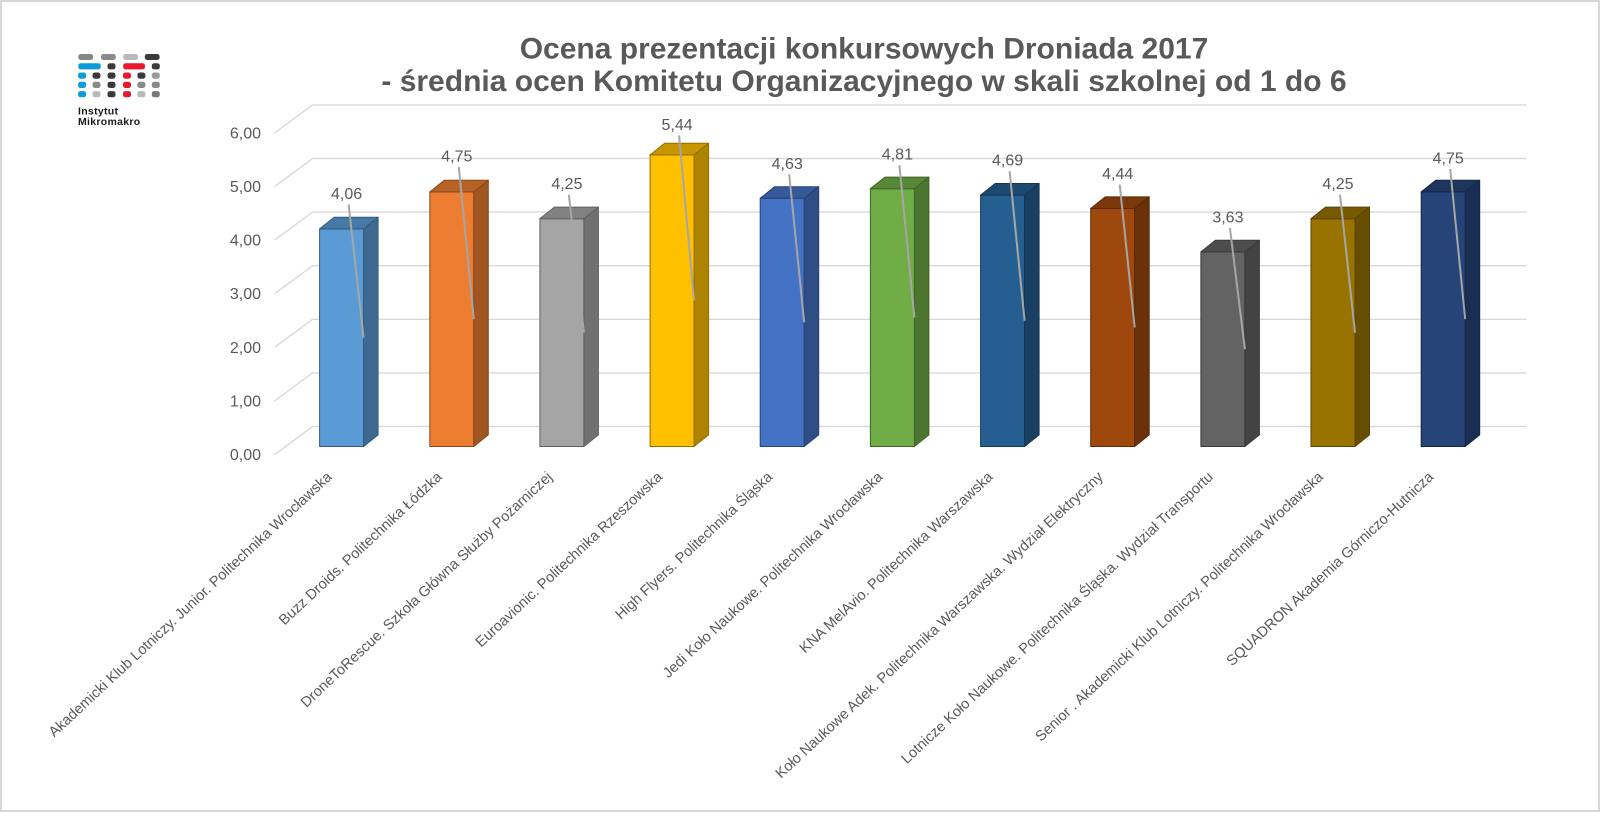  What do you see at coordinates (245, 241) in the screenshot?
I see `svg-text: 4,00` at bounding box center [245, 241].